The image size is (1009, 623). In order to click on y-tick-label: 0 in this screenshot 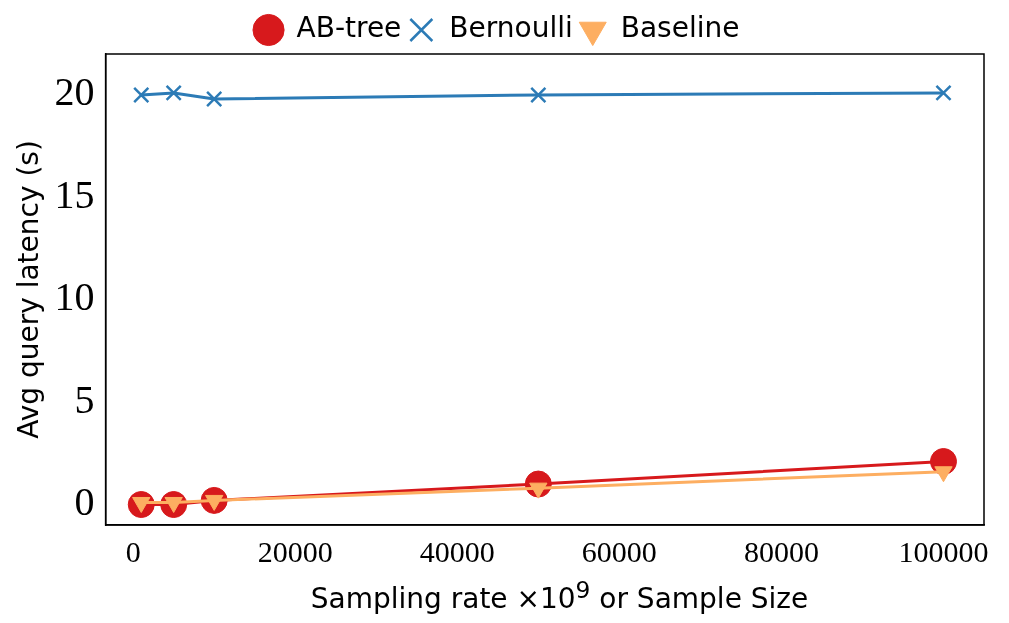, I will do `click(84, 502)`.